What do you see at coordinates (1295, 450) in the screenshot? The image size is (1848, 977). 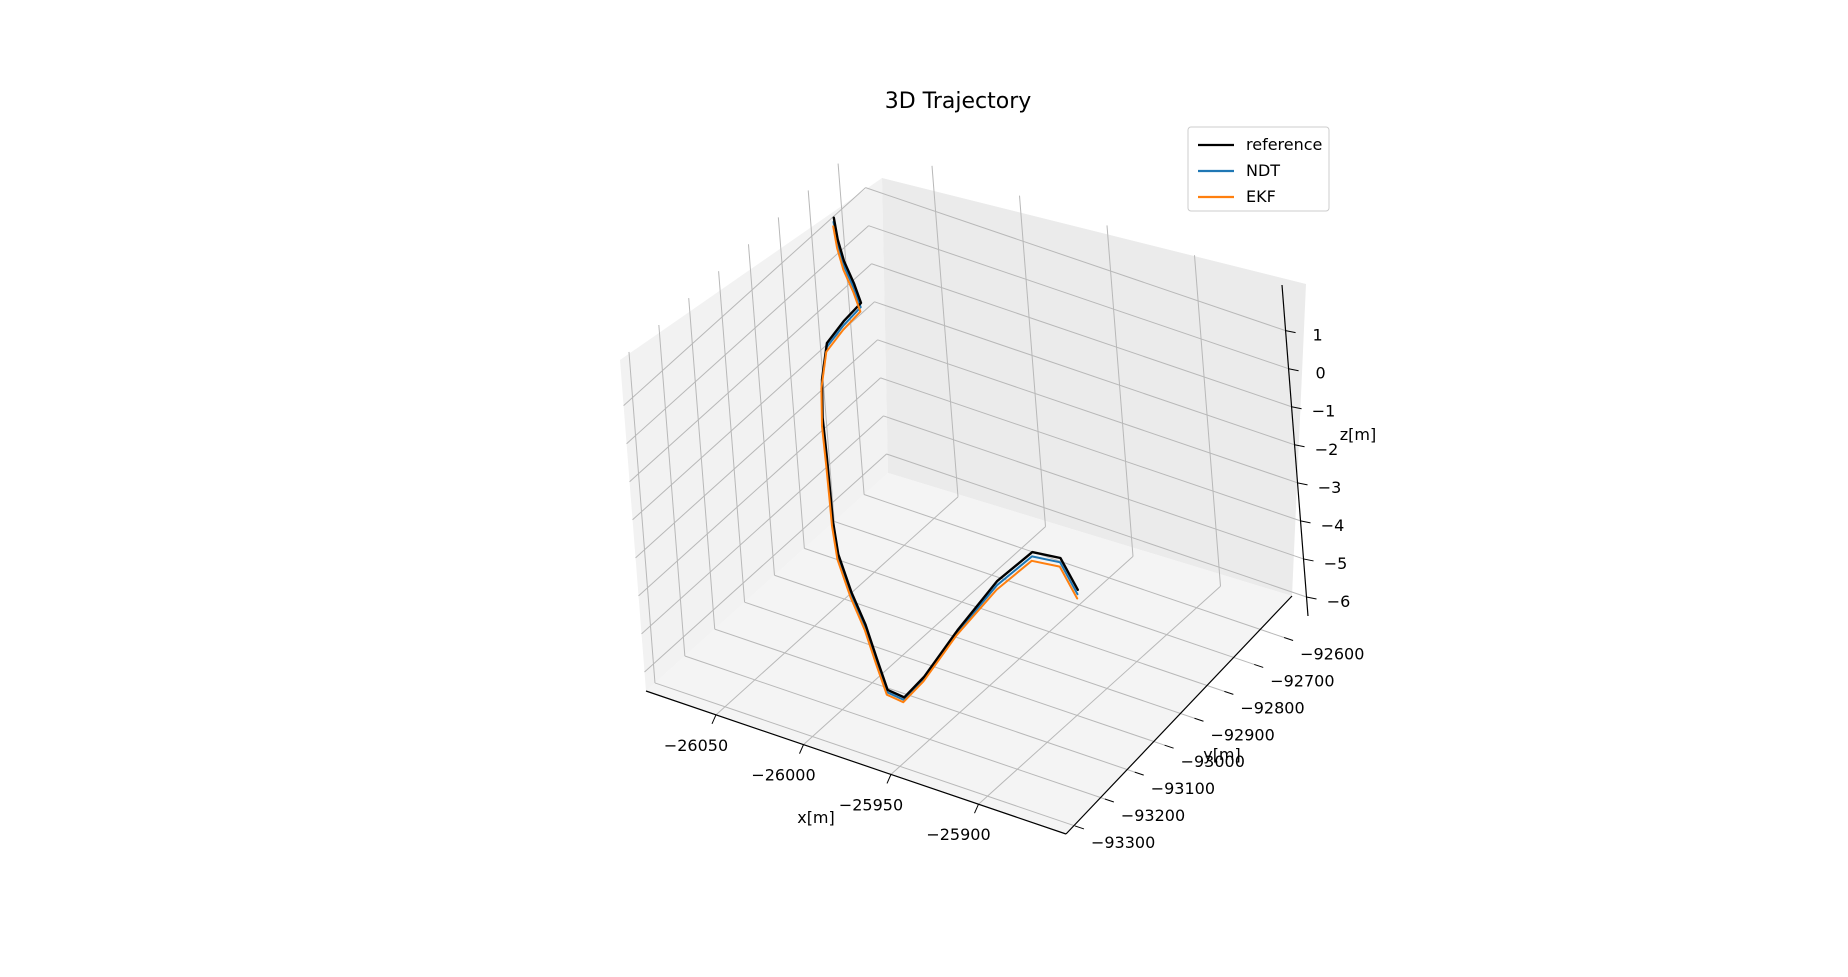 I see `z-axis-line` at bounding box center [1295, 450].